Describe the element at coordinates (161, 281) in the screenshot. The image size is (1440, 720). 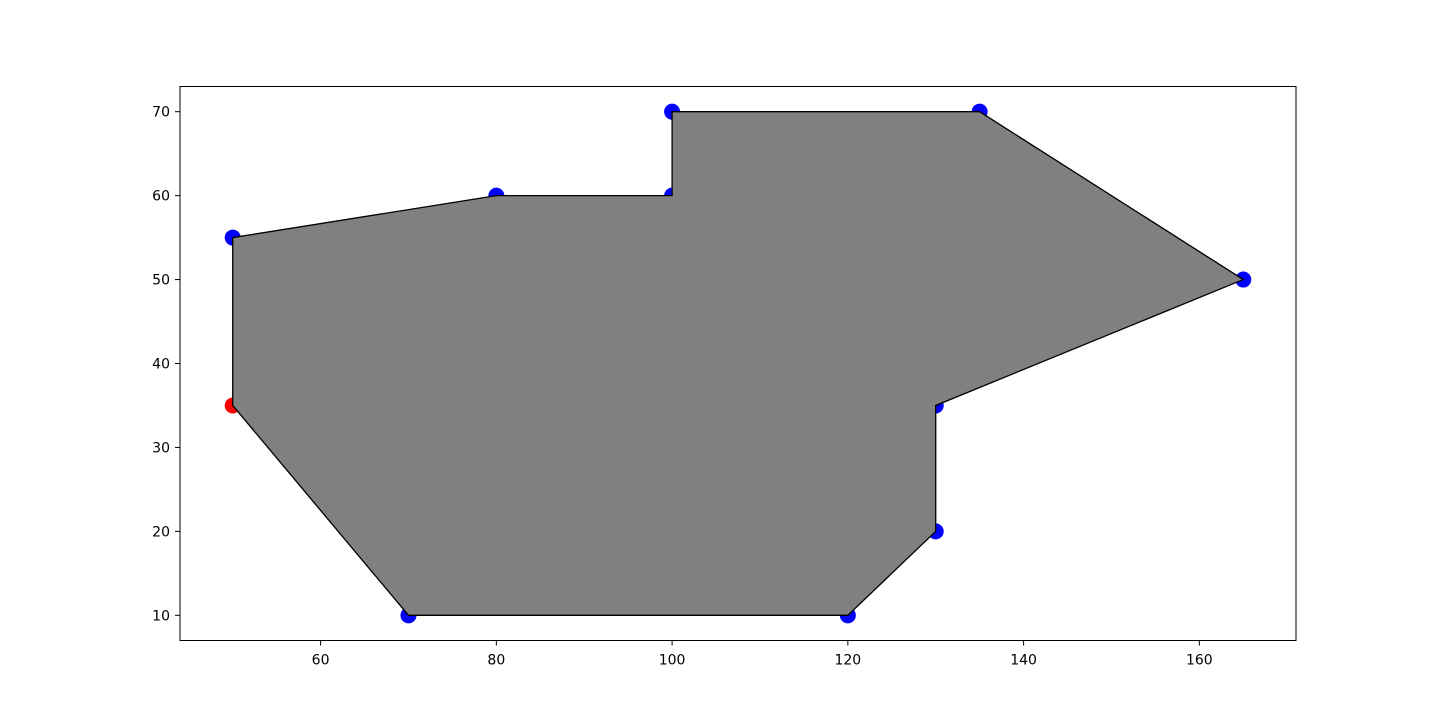
I see `y-tick-label: 50` at that location.